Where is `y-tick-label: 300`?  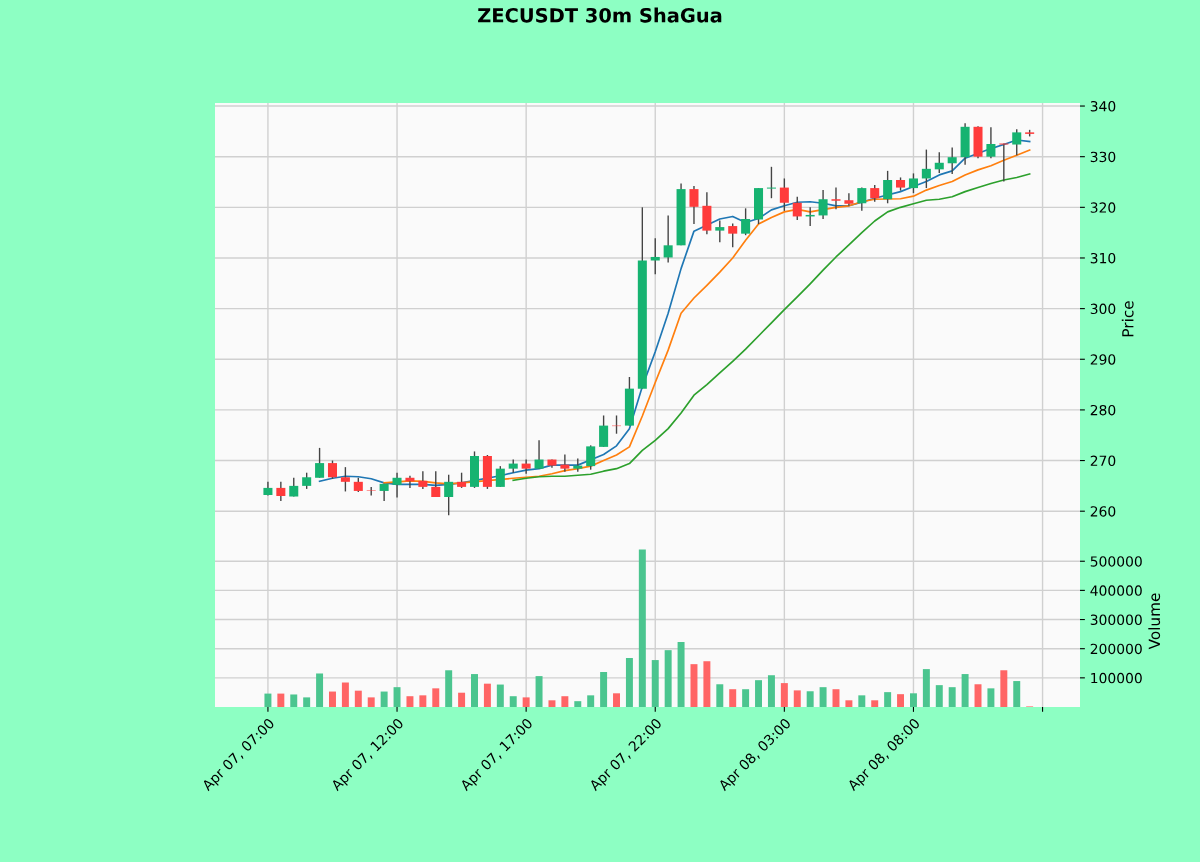
y-tick-label: 300 is located at coordinates (1103, 309).